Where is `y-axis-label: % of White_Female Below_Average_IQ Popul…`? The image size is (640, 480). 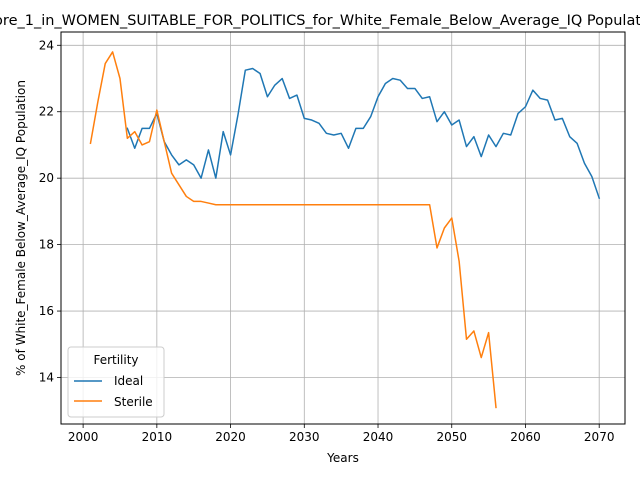
y-axis-label: % of White_Female Below_Average_IQ Popul… is located at coordinates (21, 228).